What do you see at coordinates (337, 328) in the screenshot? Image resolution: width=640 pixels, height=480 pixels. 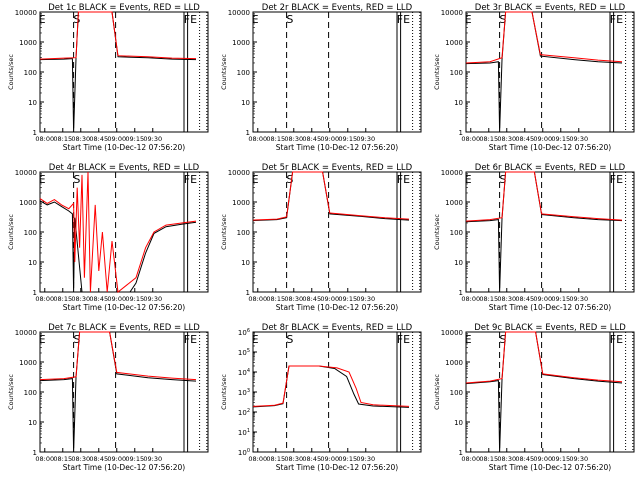 I see `chart-title: Det 8r BLACK = Events, RED = LLD` at bounding box center [337, 328].